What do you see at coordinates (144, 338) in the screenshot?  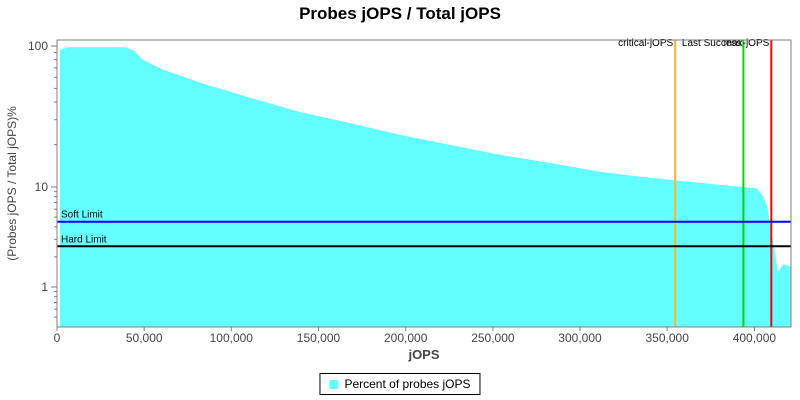 I see `x-tick-label: 50,000` at bounding box center [144, 338].